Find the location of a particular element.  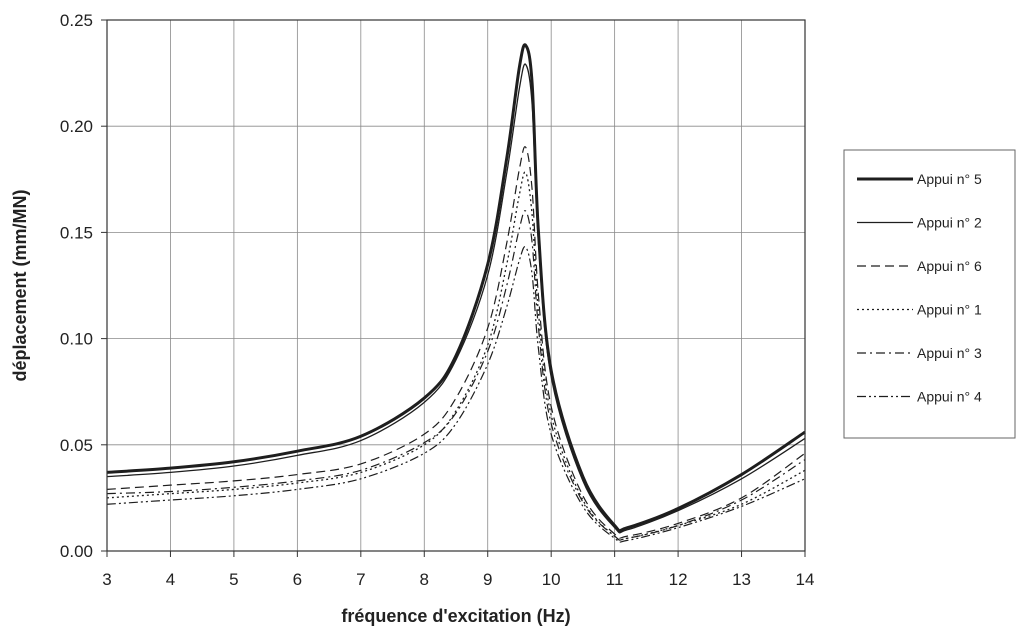

x-tick-label: 12 is located at coordinates (678, 579).